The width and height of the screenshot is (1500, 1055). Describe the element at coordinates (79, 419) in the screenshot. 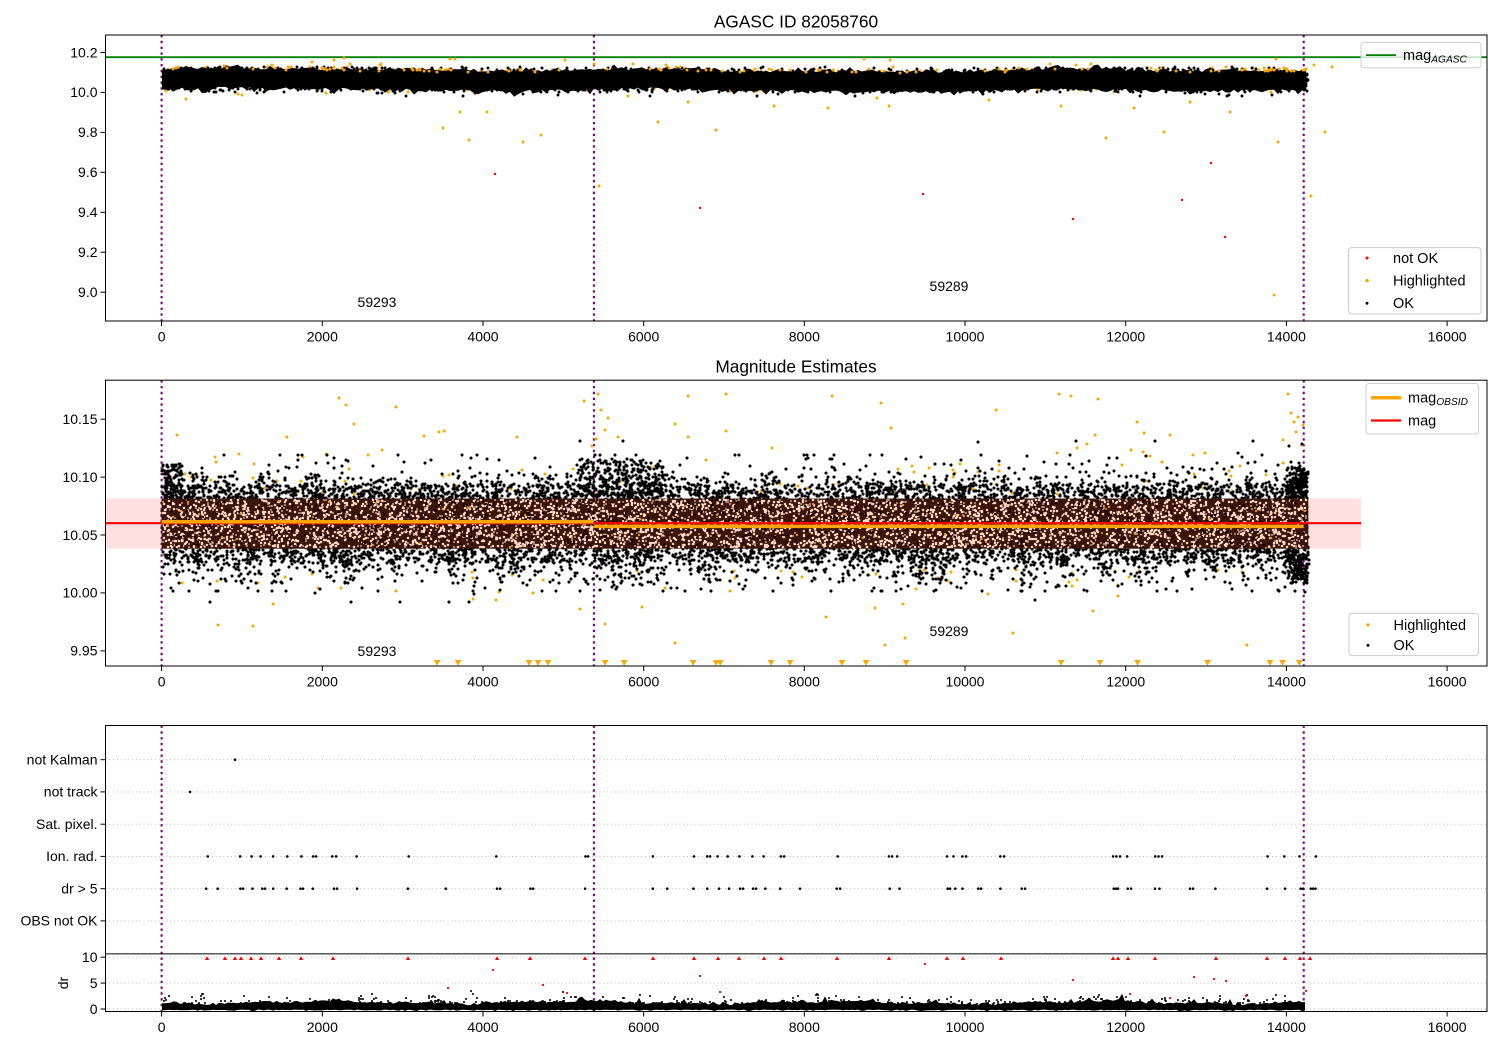

I see `svg-text: 10.15` at that location.